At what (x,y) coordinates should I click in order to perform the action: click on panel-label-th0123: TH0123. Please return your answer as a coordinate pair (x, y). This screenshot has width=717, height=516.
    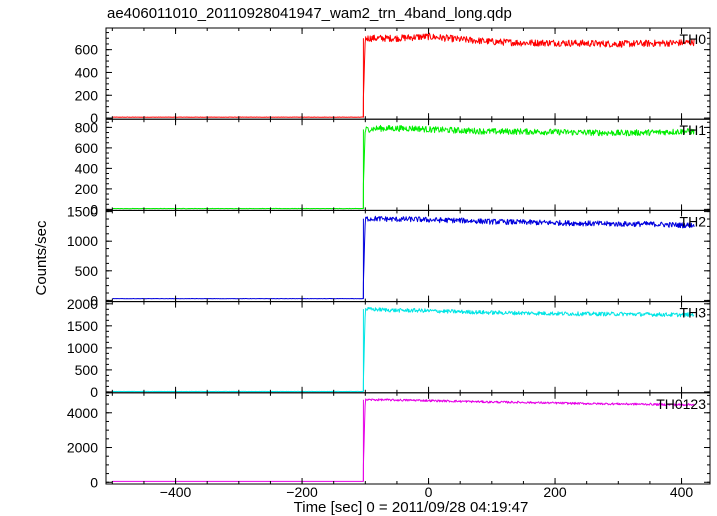
    Looking at the image, I should click on (681, 404).